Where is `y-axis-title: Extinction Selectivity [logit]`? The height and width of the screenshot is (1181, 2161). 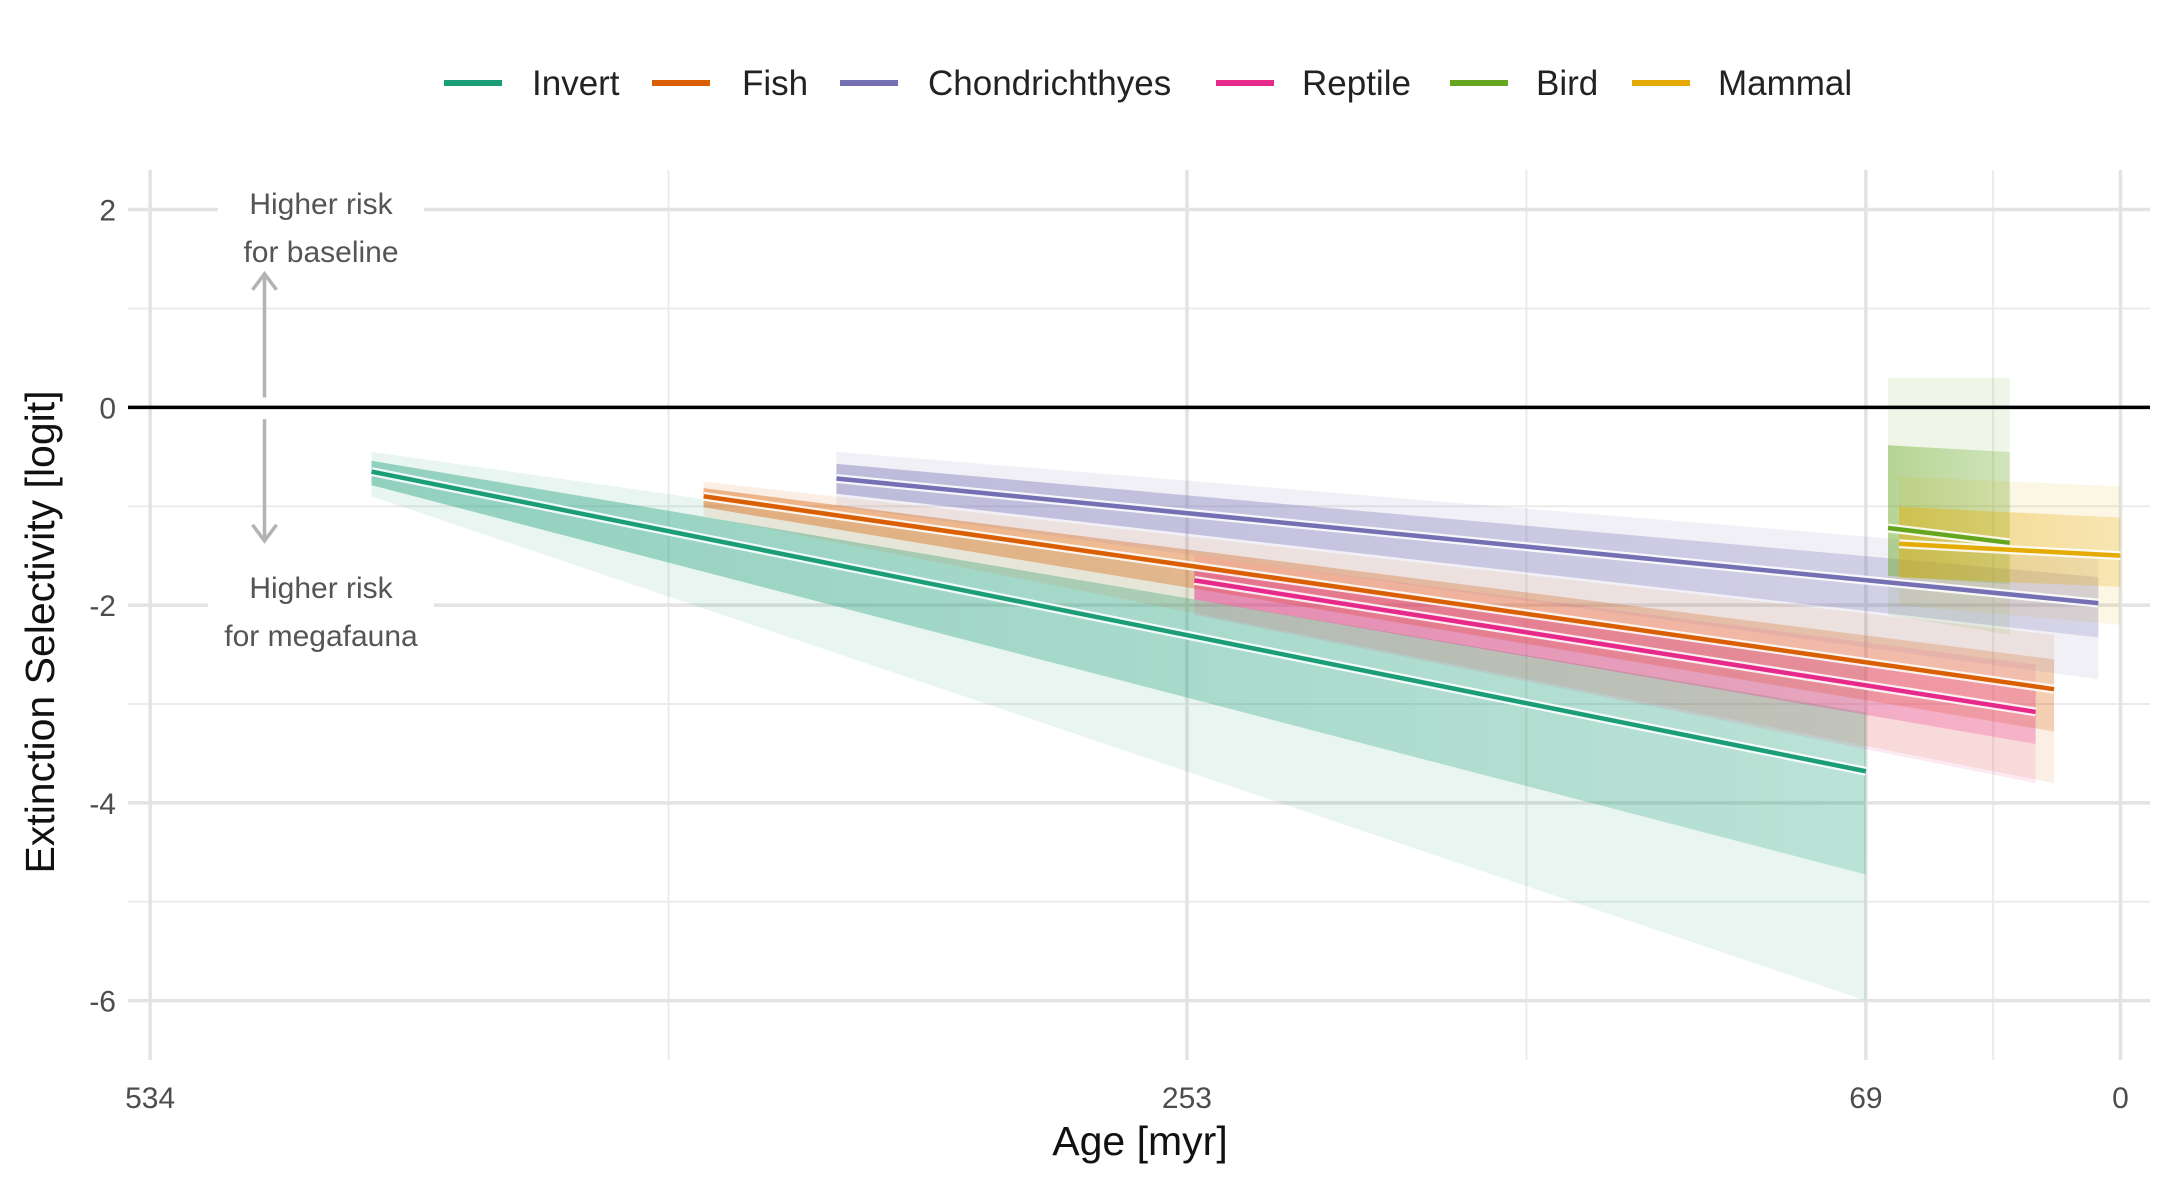
y-axis-title: Extinction Selectivity [logit] is located at coordinates (40, 631).